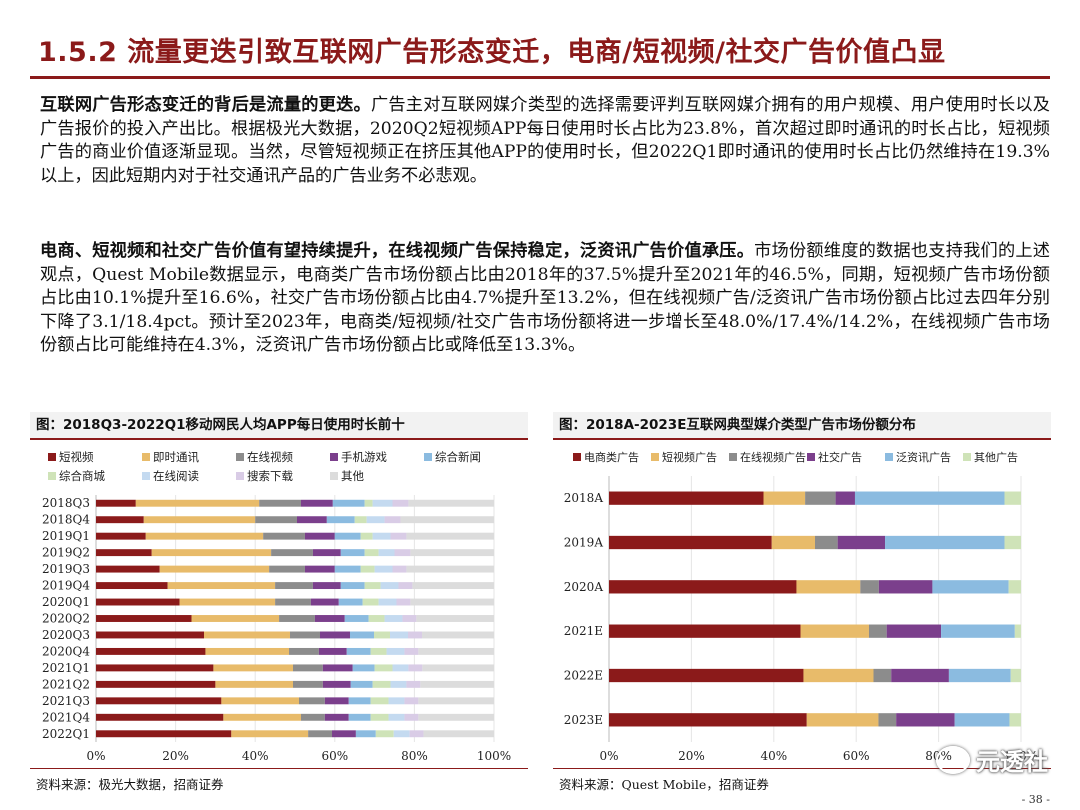  What do you see at coordinates (347, 536) in the screenshot?
I see `bar-2019Q1-综合新闻` at bounding box center [347, 536].